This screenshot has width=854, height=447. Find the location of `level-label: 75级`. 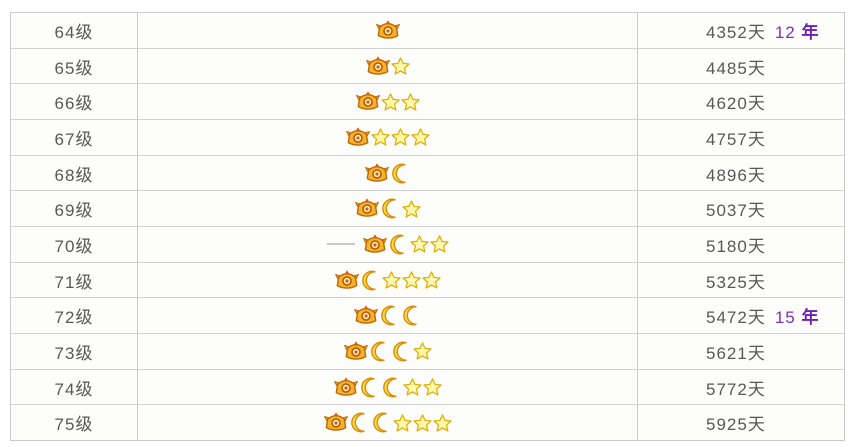

level-label: 75级 is located at coordinates (74, 425).